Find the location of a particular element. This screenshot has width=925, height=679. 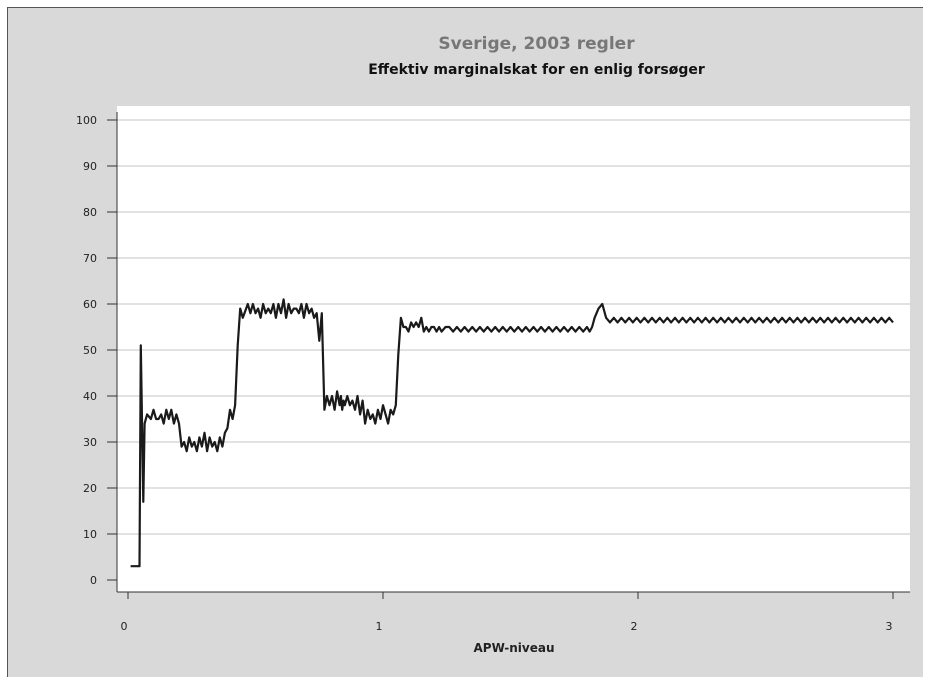

y-tick-label-5: 50 is located at coordinates (90, 350).